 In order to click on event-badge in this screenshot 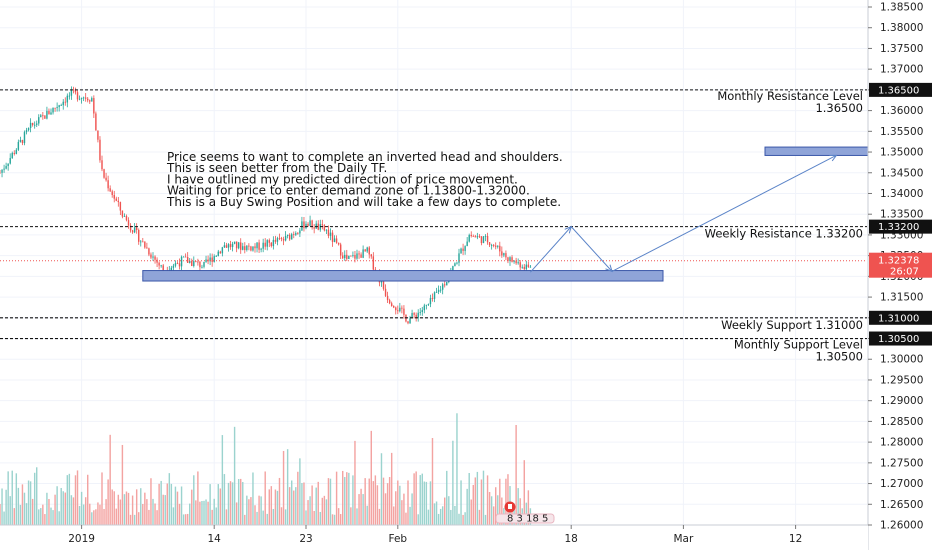, I will do `click(525, 518)`.